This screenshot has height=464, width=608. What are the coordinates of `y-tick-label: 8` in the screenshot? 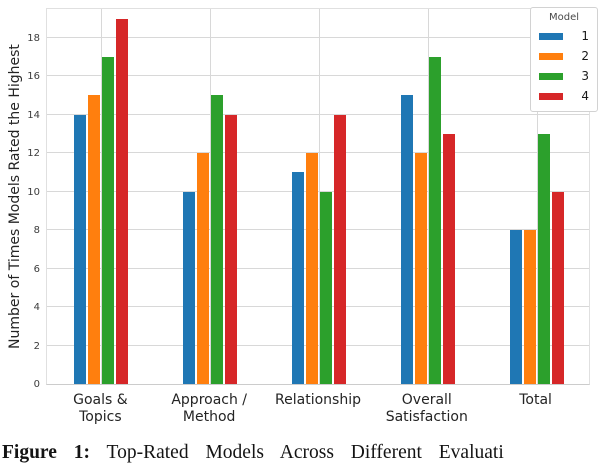 It's located at (36, 231).